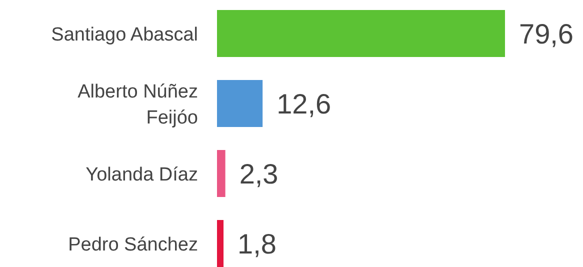 This screenshot has width=583, height=267. Describe the element at coordinates (304, 104) in the screenshot. I see `data-label: 12,6` at that location.